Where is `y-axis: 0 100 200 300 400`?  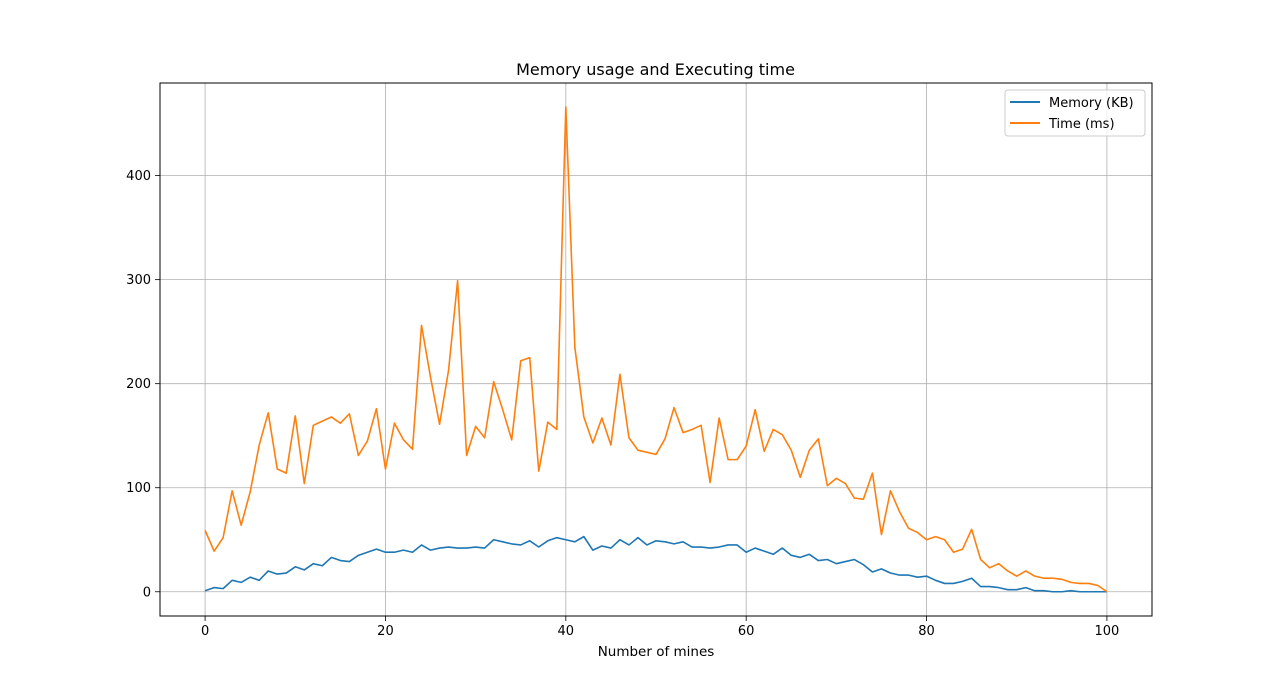 y-axis: 0 100 200 300 400 is located at coordinates (143, 384).